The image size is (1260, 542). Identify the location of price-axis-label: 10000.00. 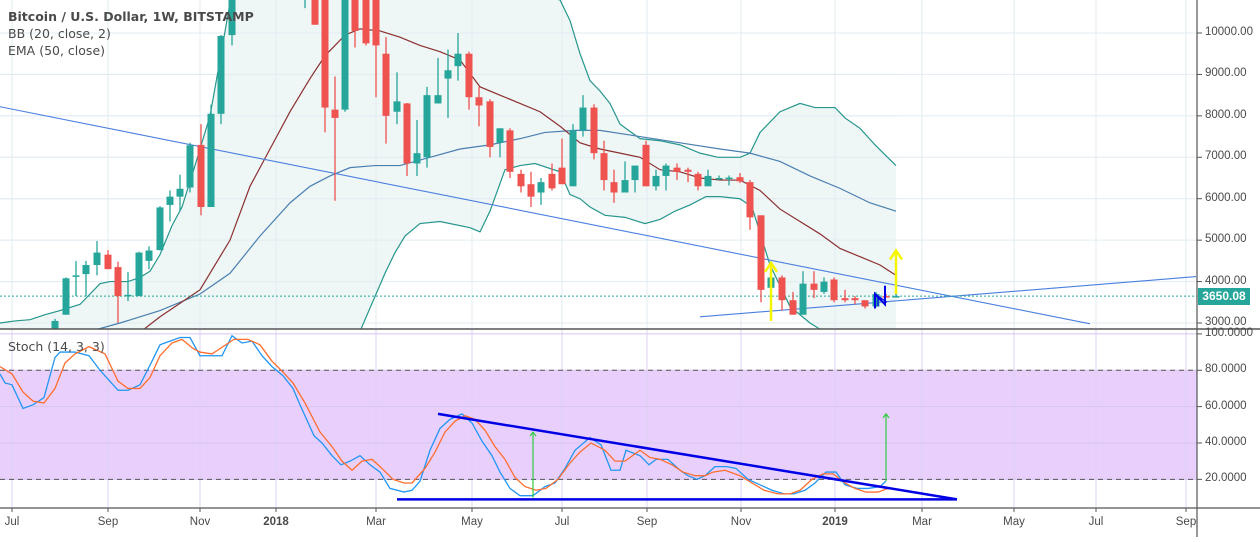
(1229, 32).